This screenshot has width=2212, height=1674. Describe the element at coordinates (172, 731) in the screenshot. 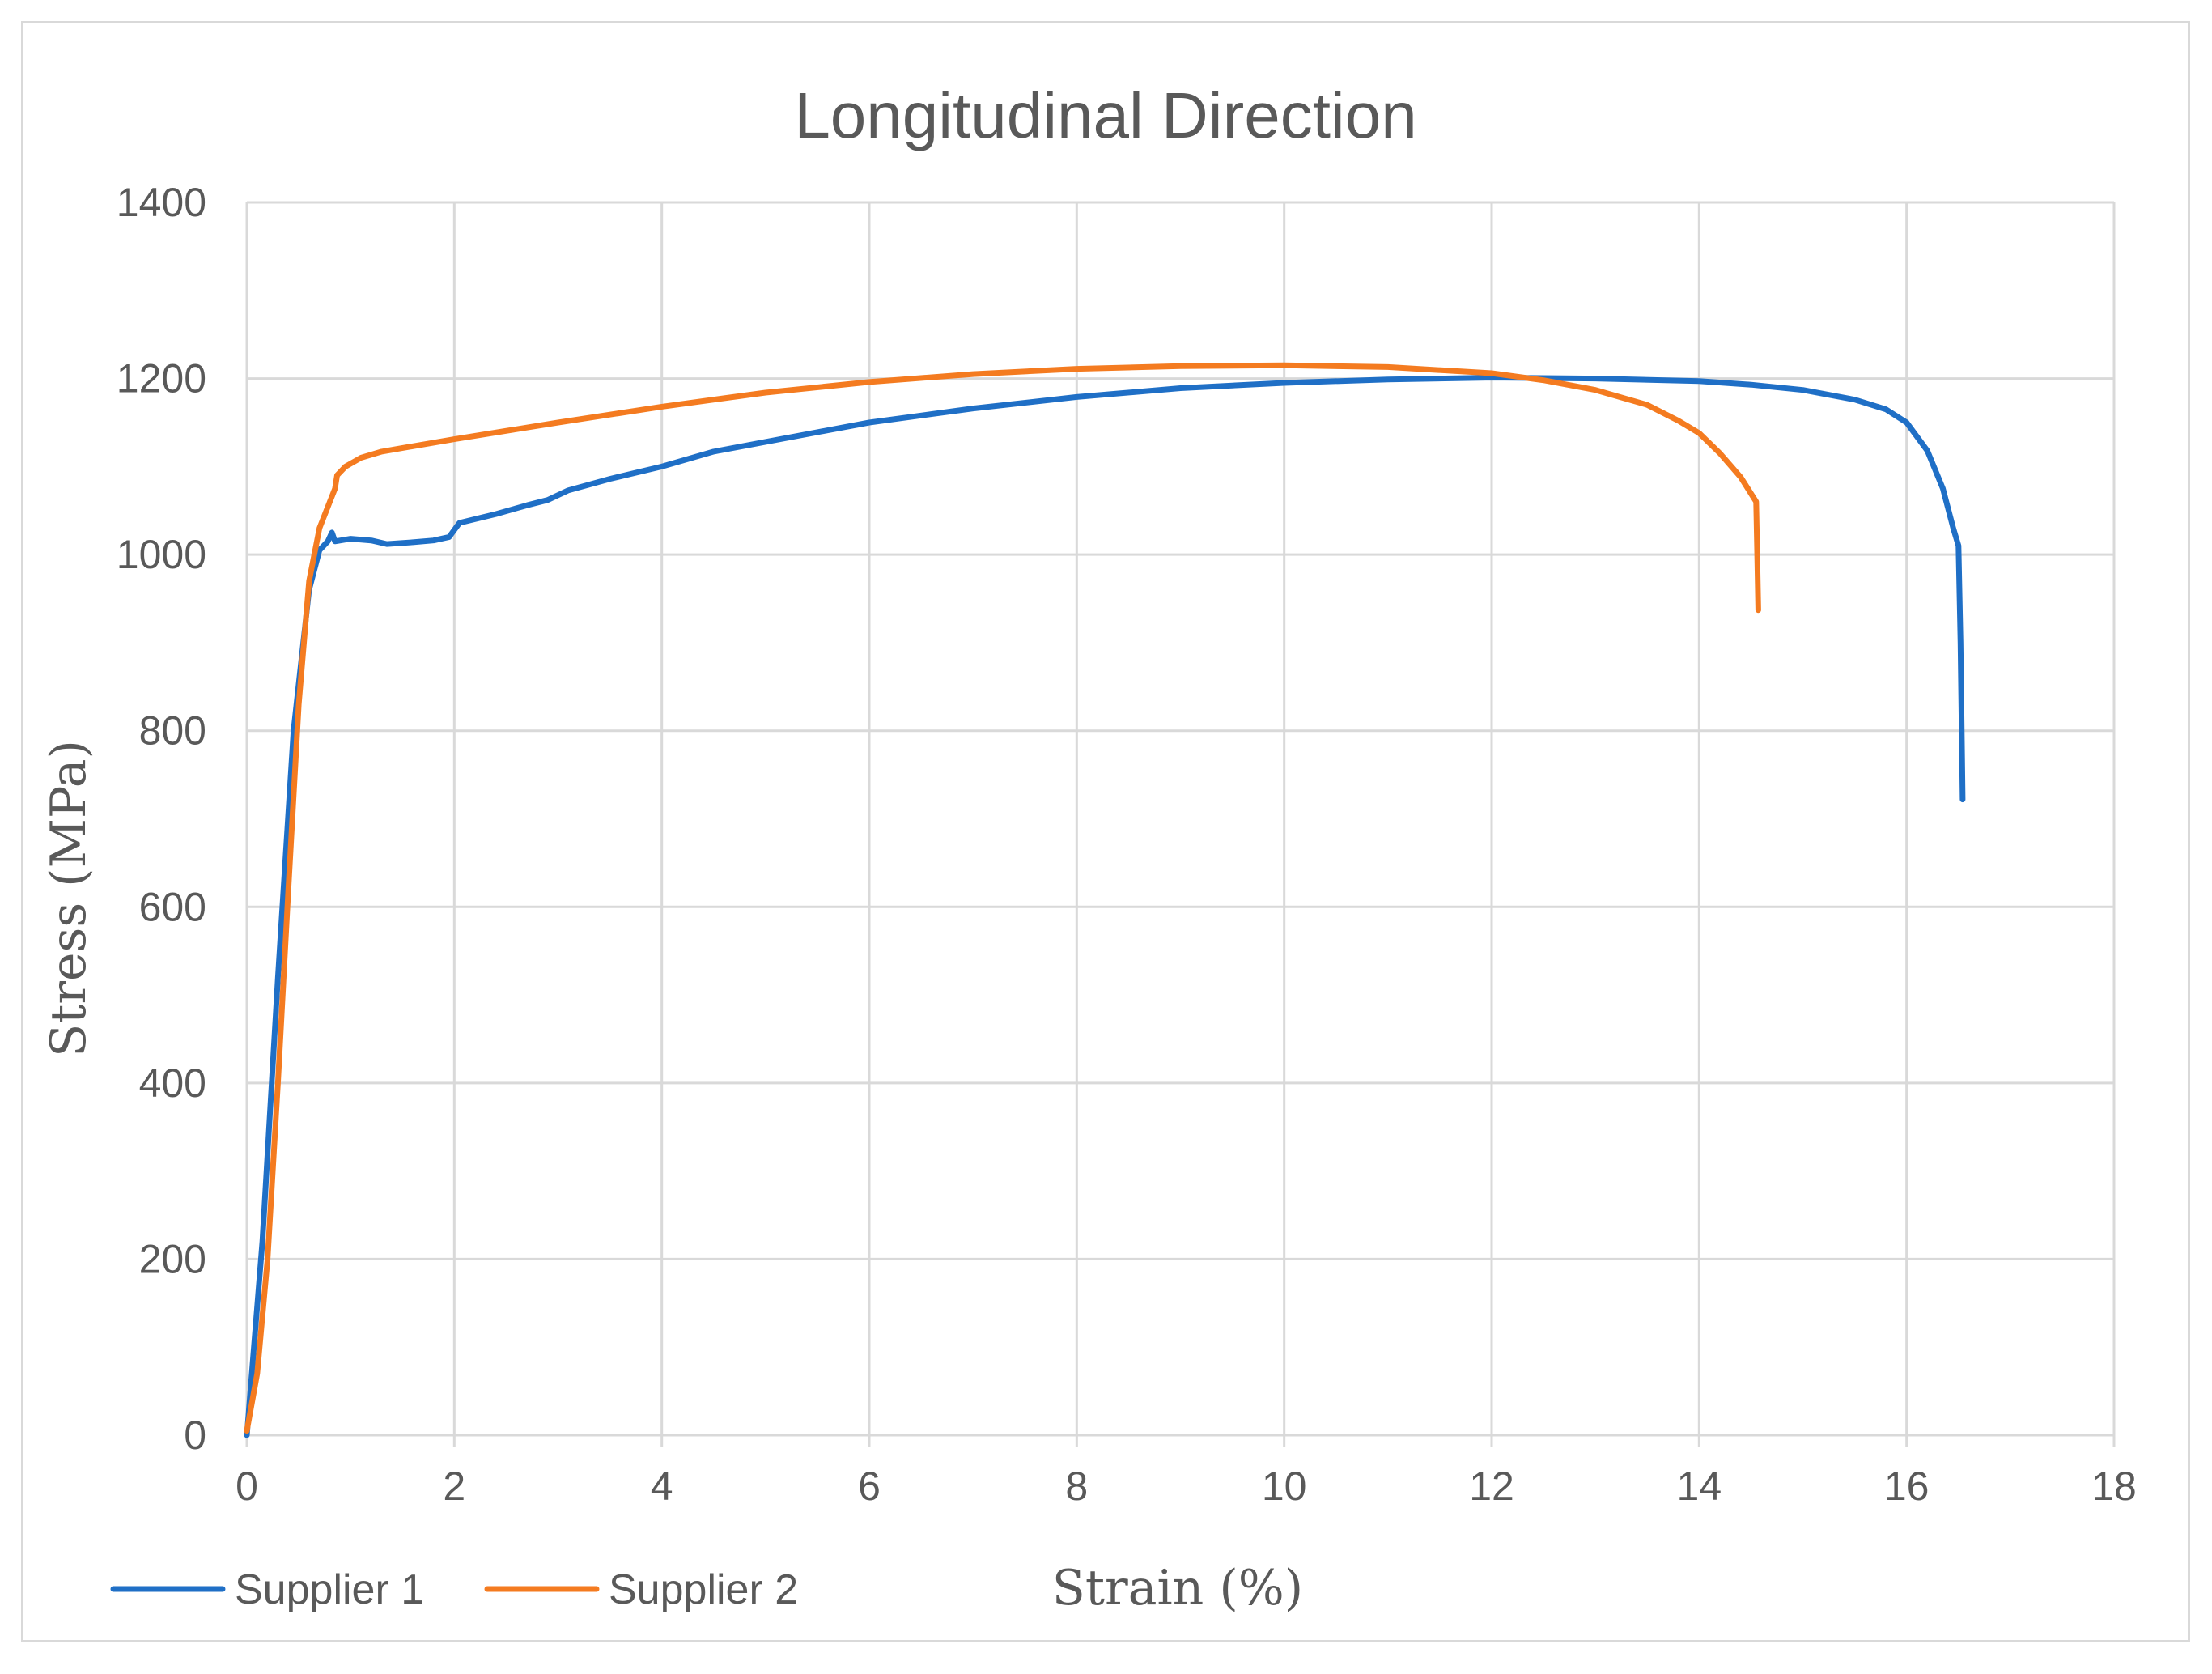

I see `y-tick-label: 800` at that location.